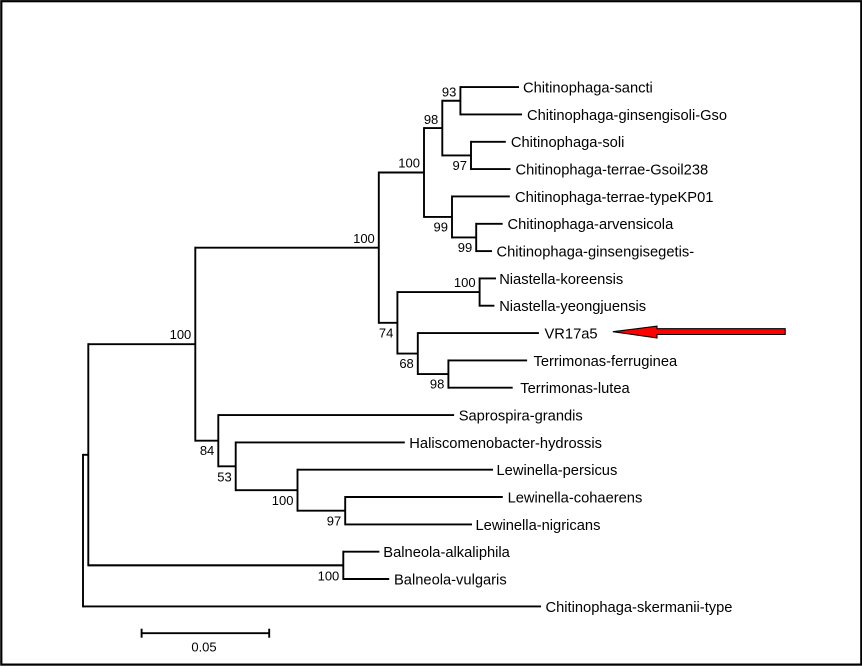  Describe the element at coordinates (596, 253) in the screenshot. I see `svg-text: Chitinophaga-ginsengisegetis-` at that location.